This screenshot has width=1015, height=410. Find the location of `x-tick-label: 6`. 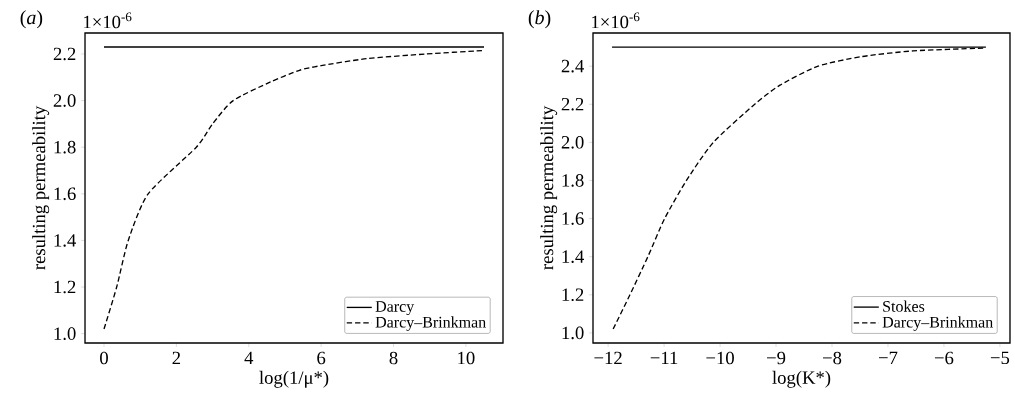

x-tick-label: 6 is located at coordinates (321, 358).